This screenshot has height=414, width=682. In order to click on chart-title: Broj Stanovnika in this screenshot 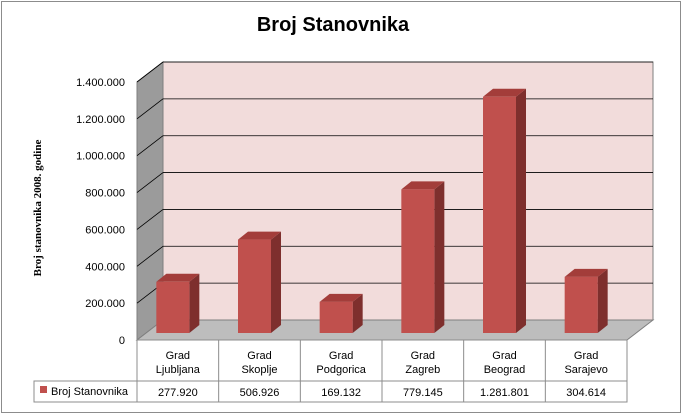, I will do `click(333, 25)`.